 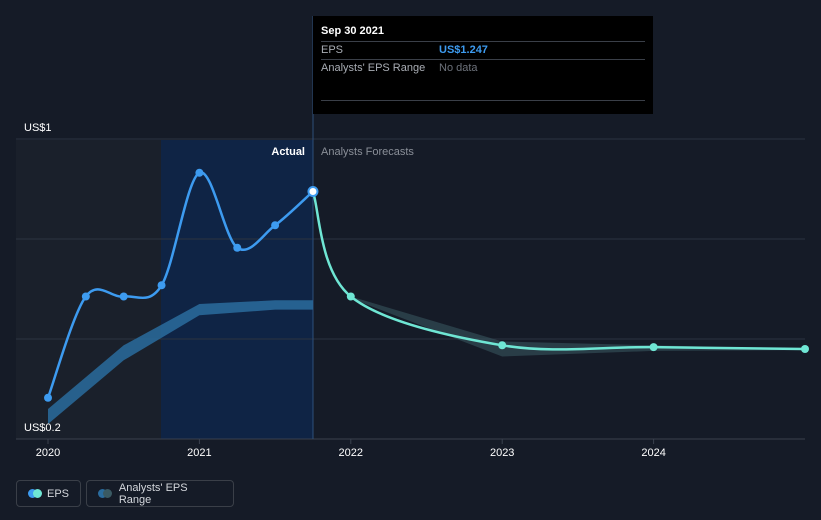 I want to click on actual-highlight, so click(x=237, y=289).